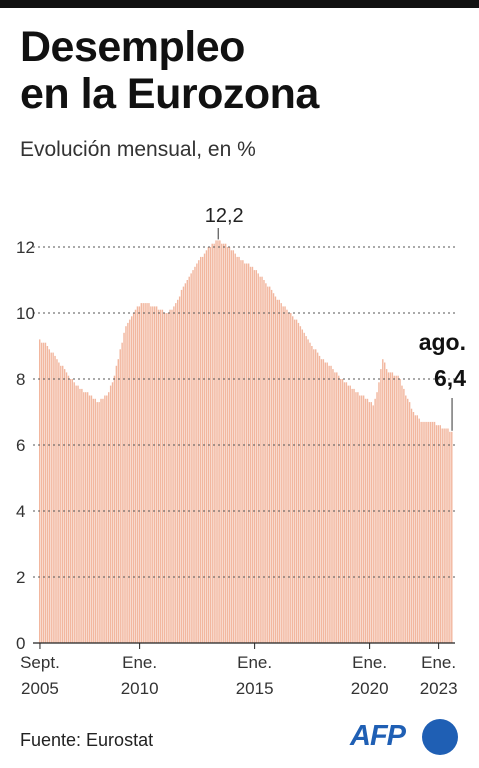  Describe the element at coordinates (25, 313) in the screenshot. I see `y-tick-label-10: 10` at that location.